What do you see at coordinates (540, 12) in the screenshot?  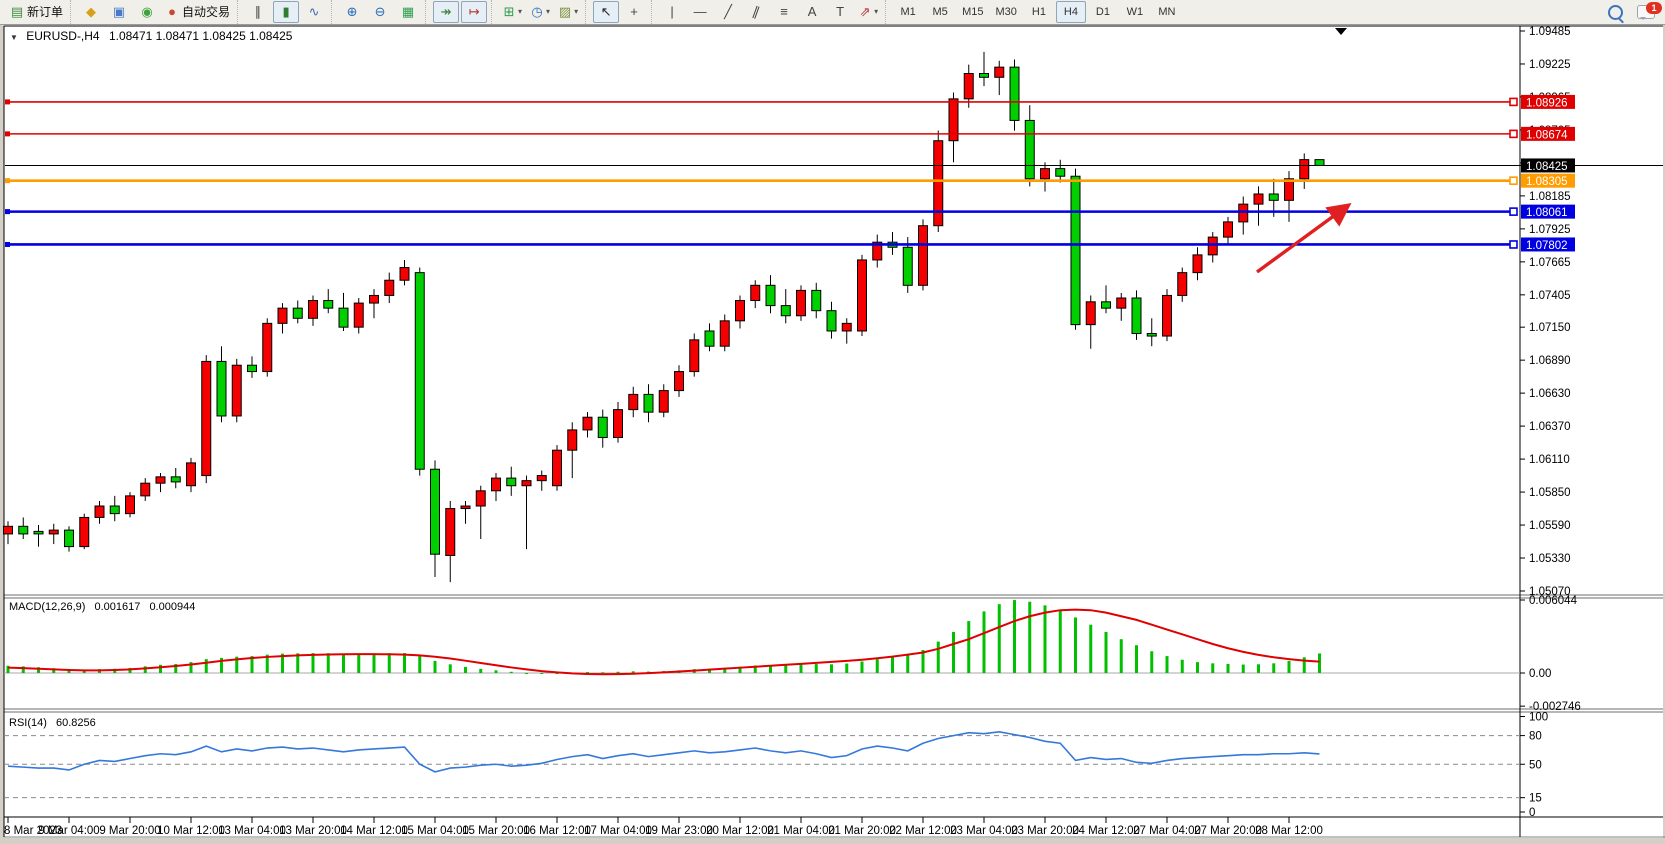 I see `periods-button: ◷ ▾` at bounding box center [540, 12].